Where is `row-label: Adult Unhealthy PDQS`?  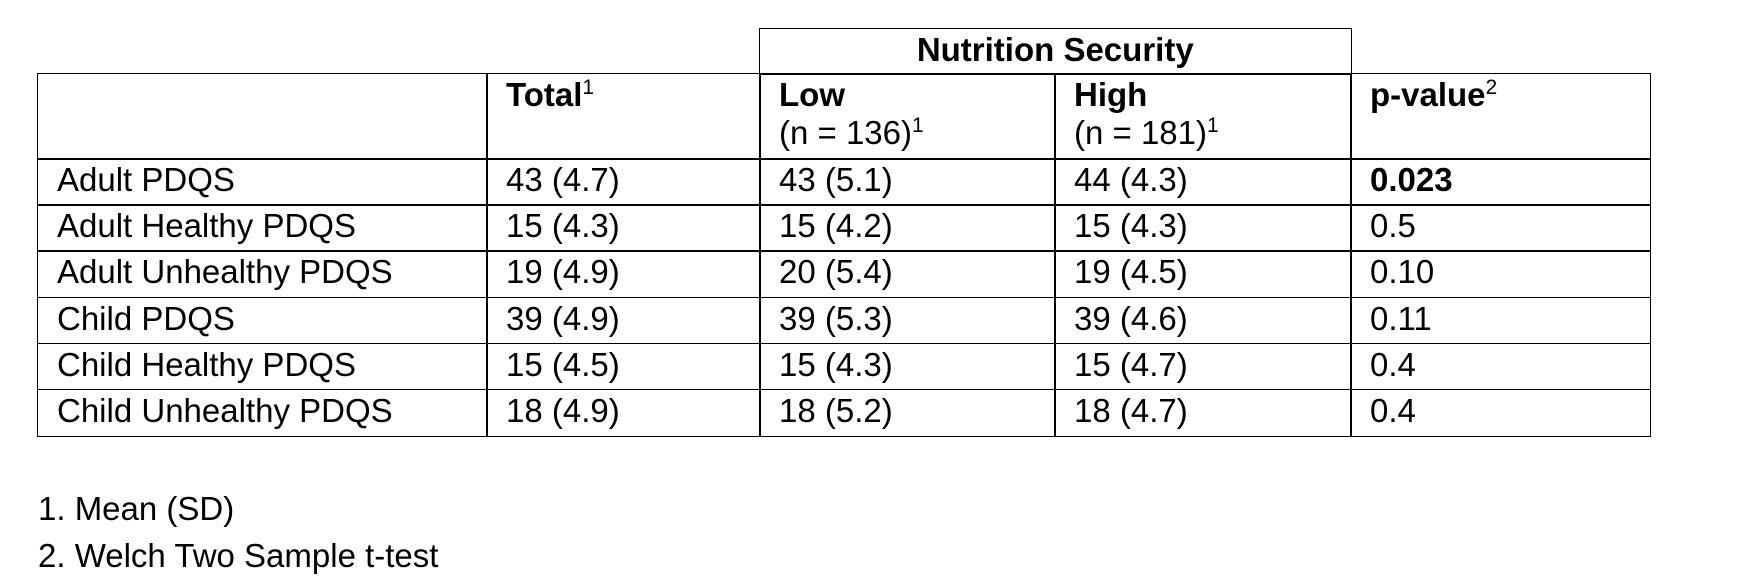
row-label: Adult Unhealthy PDQS is located at coordinates (262, 274).